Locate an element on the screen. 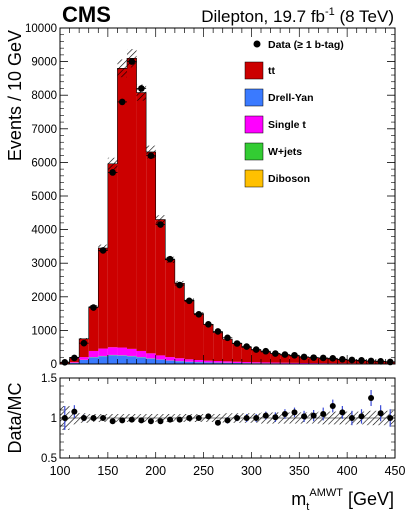 Image resolution: width=407 pixels, height=527 pixels. legend-marker-data is located at coordinates (257, 44).